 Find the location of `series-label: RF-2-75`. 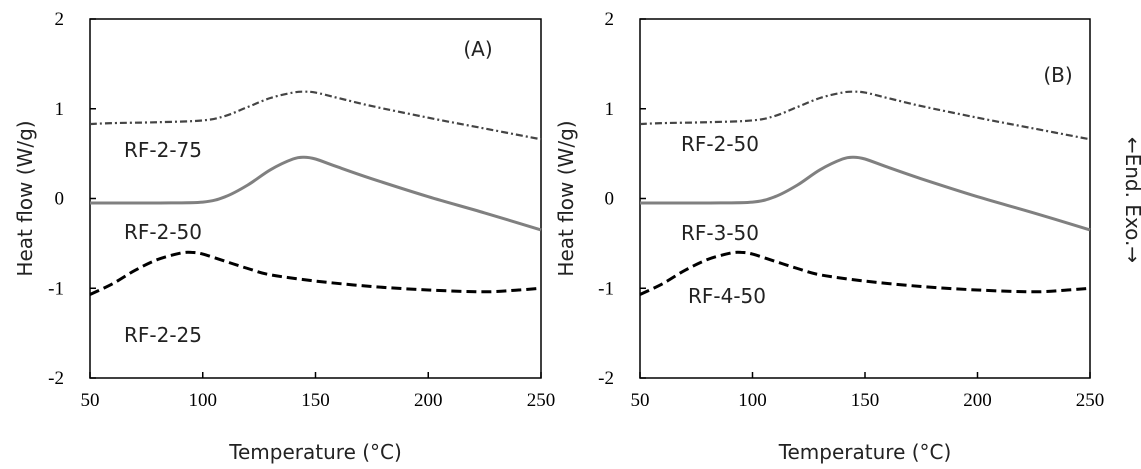

series-label: RF-2-75 is located at coordinates (163, 150).